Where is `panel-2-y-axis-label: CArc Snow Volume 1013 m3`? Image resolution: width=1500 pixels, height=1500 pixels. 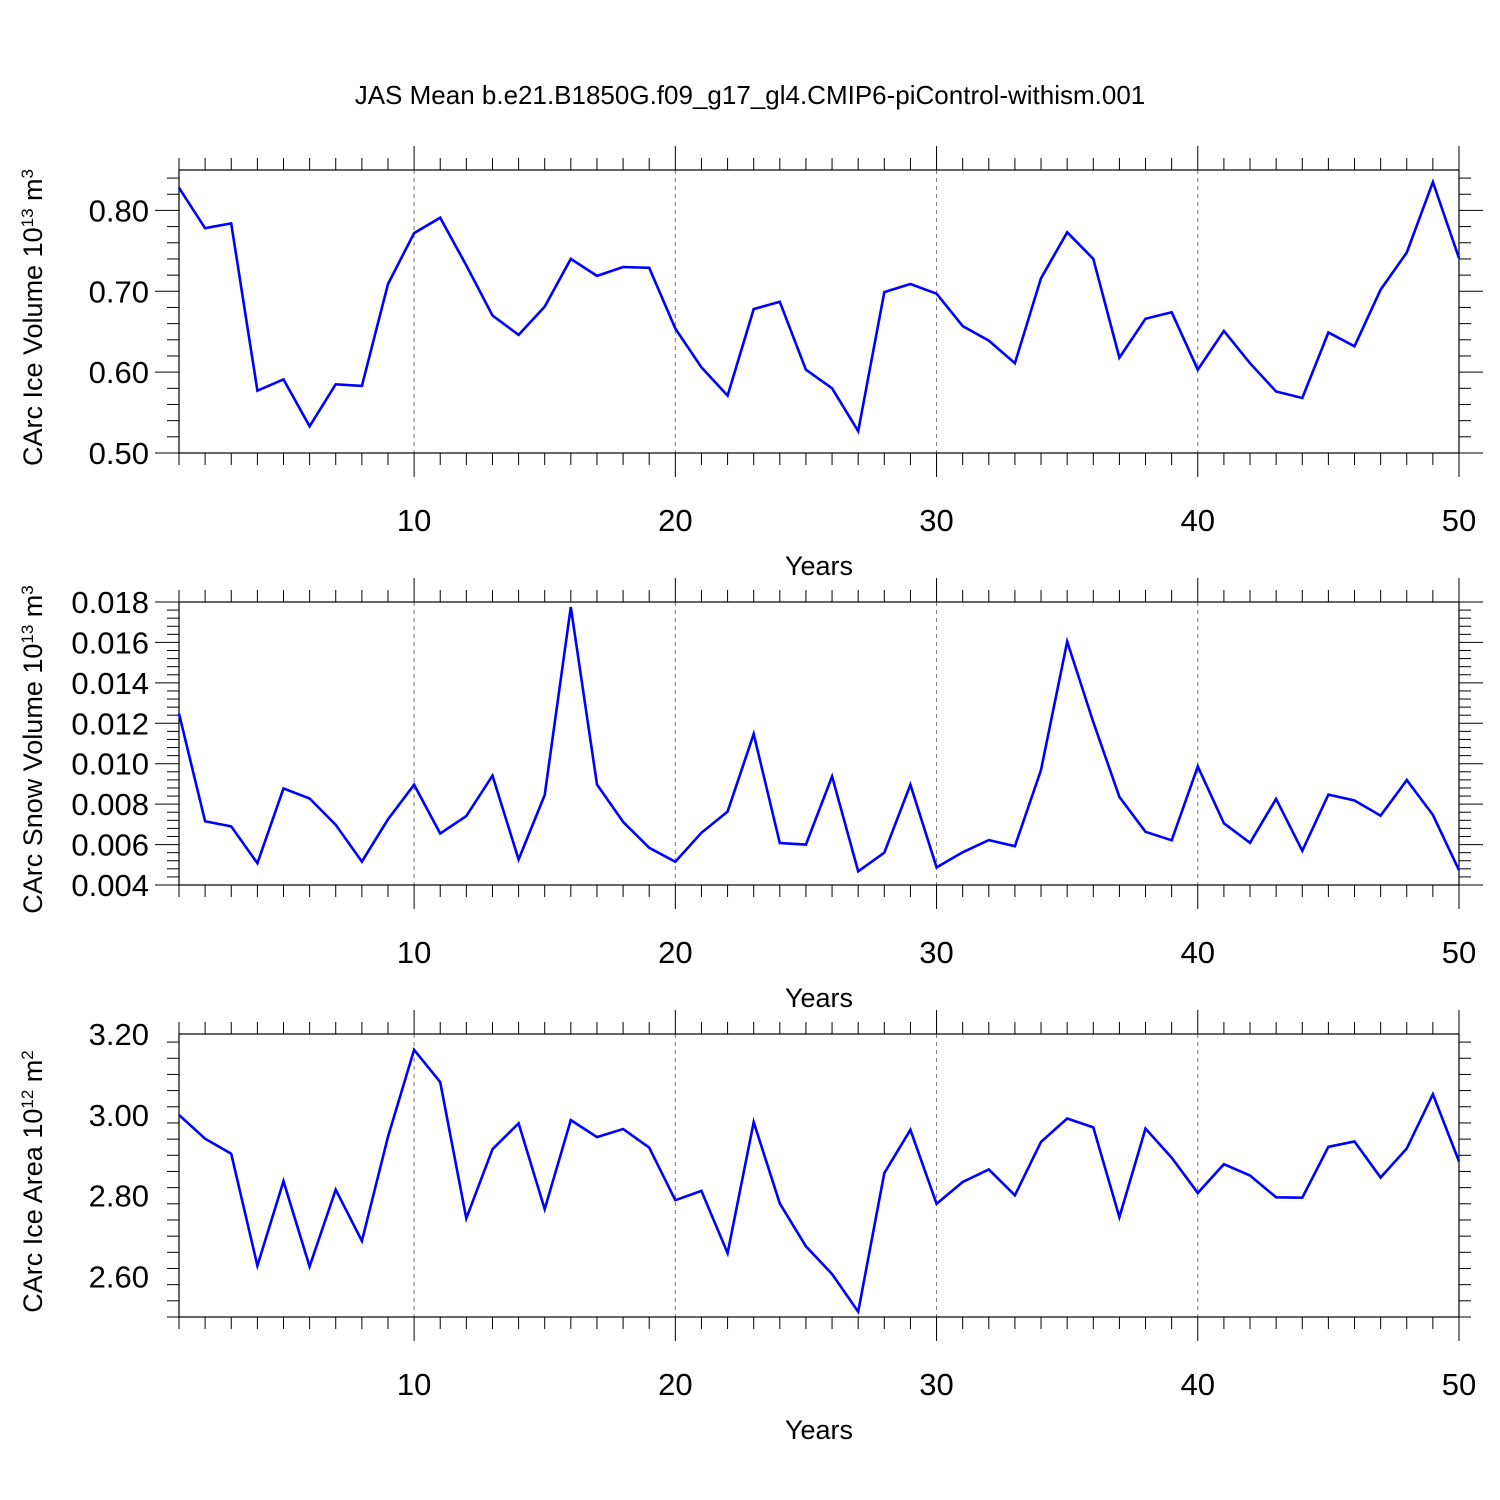
panel-2-y-axis-label: CArc Snow Volume 1013 m3 is located at coordinates (33, 749).